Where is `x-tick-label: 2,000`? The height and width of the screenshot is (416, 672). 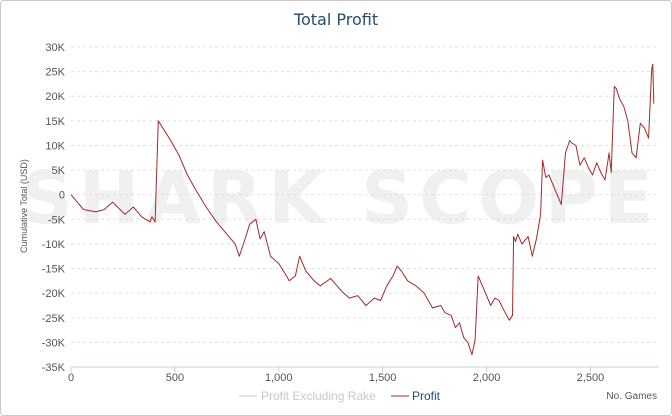 x-tick-label: 2,000 is located at coordinates (487, 378).